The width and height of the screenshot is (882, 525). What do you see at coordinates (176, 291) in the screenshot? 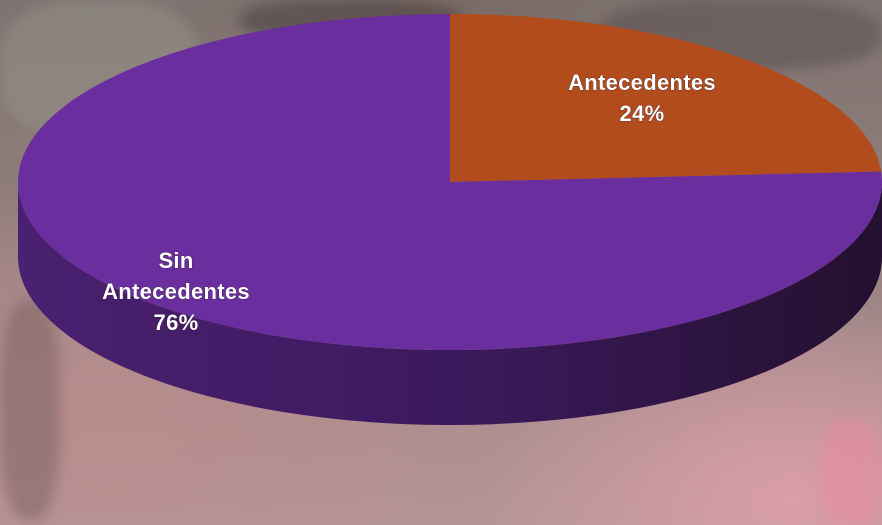
I see `slice-label-1-line-1: Antecedentes` at bounding box center [176, 291].